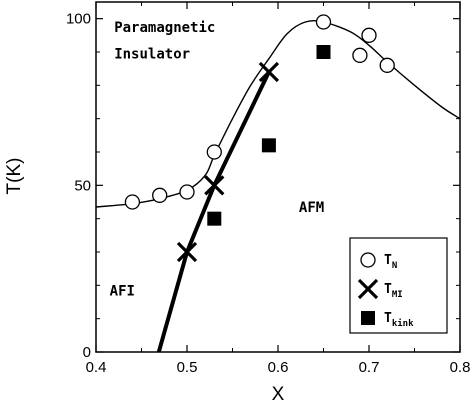  I want to click on tn-point-legend-swatch, so click(368, 260).